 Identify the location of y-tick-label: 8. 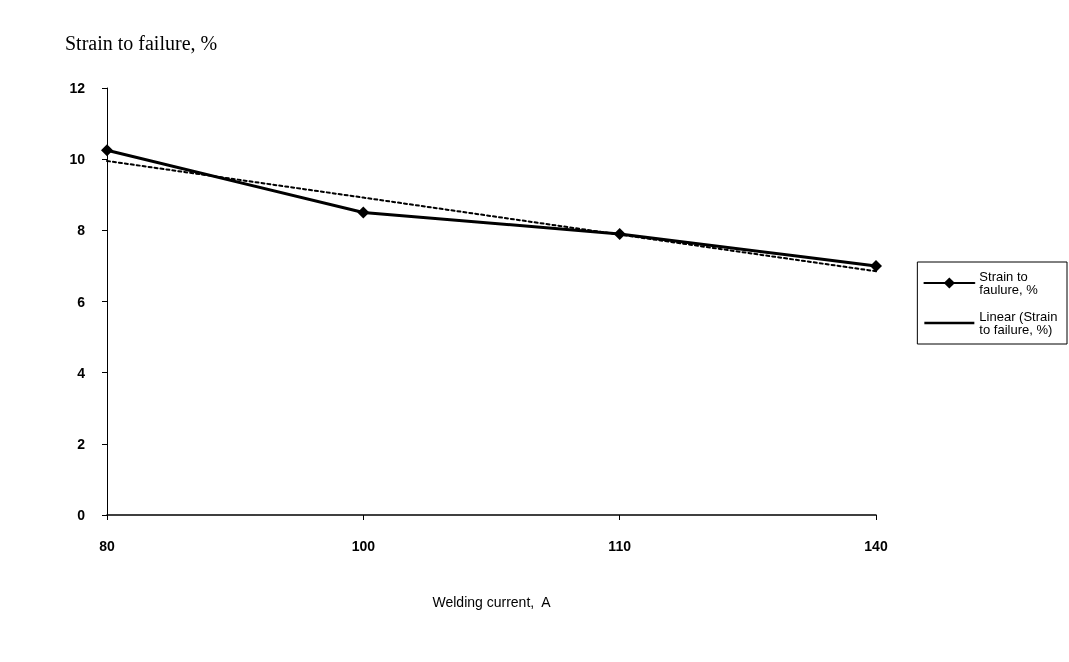
(81, 230).